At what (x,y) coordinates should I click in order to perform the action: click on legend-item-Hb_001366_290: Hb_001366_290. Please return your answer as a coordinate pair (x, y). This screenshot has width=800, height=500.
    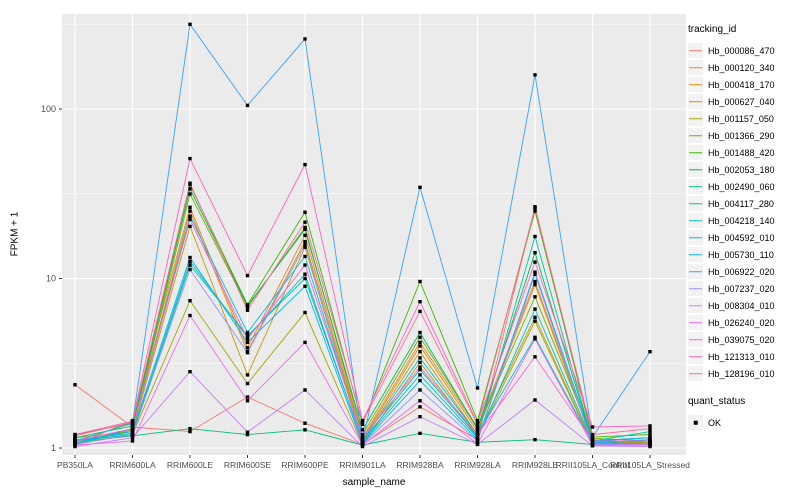
    Looking at the image, I should click on (744, 135).